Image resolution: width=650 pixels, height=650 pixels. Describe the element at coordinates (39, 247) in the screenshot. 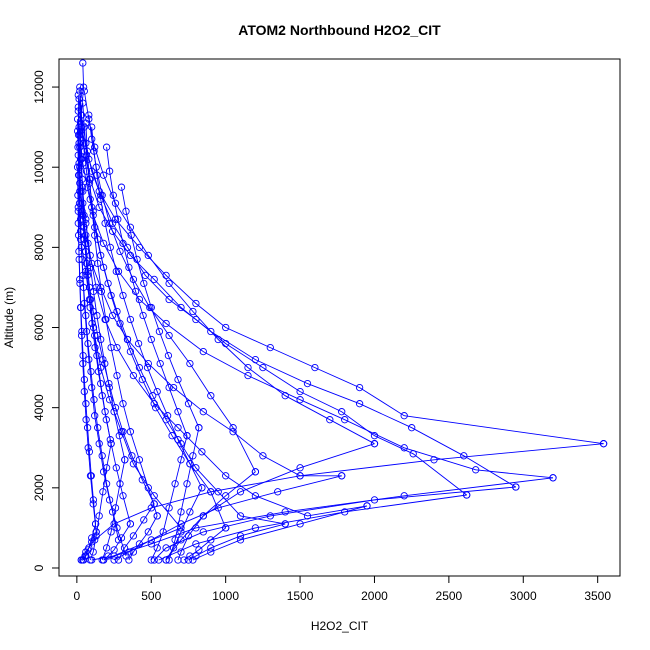

I see `y-tick-label: 8000` at that location.